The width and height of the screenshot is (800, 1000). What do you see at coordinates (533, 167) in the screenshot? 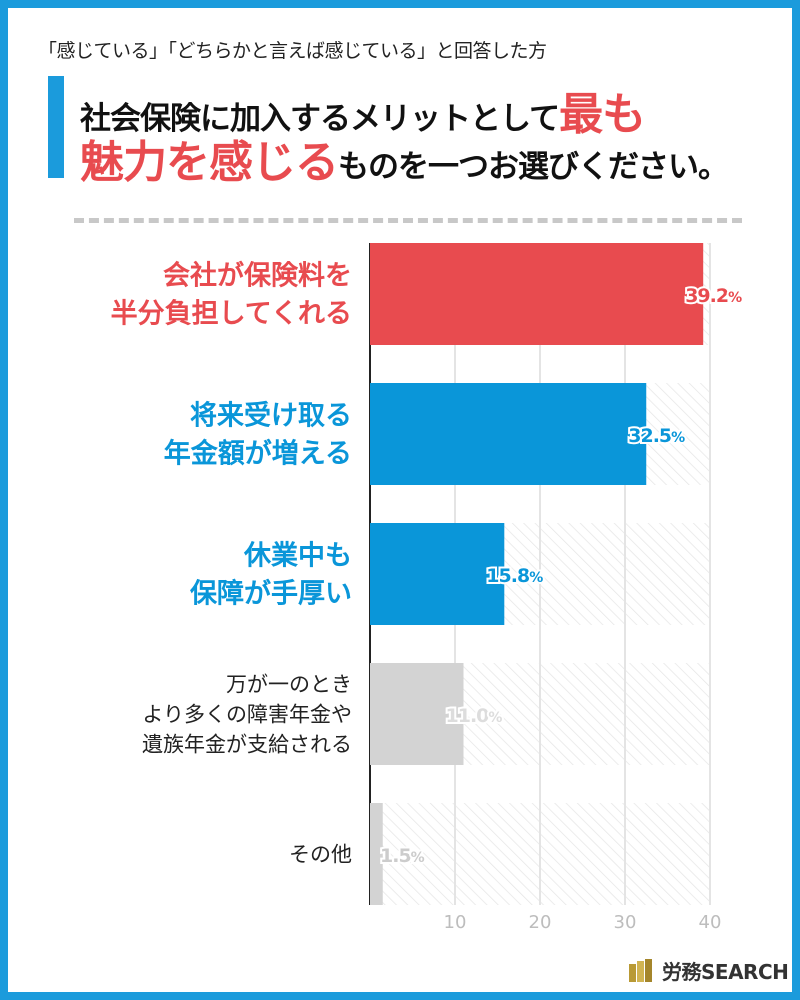
I see `title-line-2-text: ものを一つお選びください。` at bounding box center [533, 167].